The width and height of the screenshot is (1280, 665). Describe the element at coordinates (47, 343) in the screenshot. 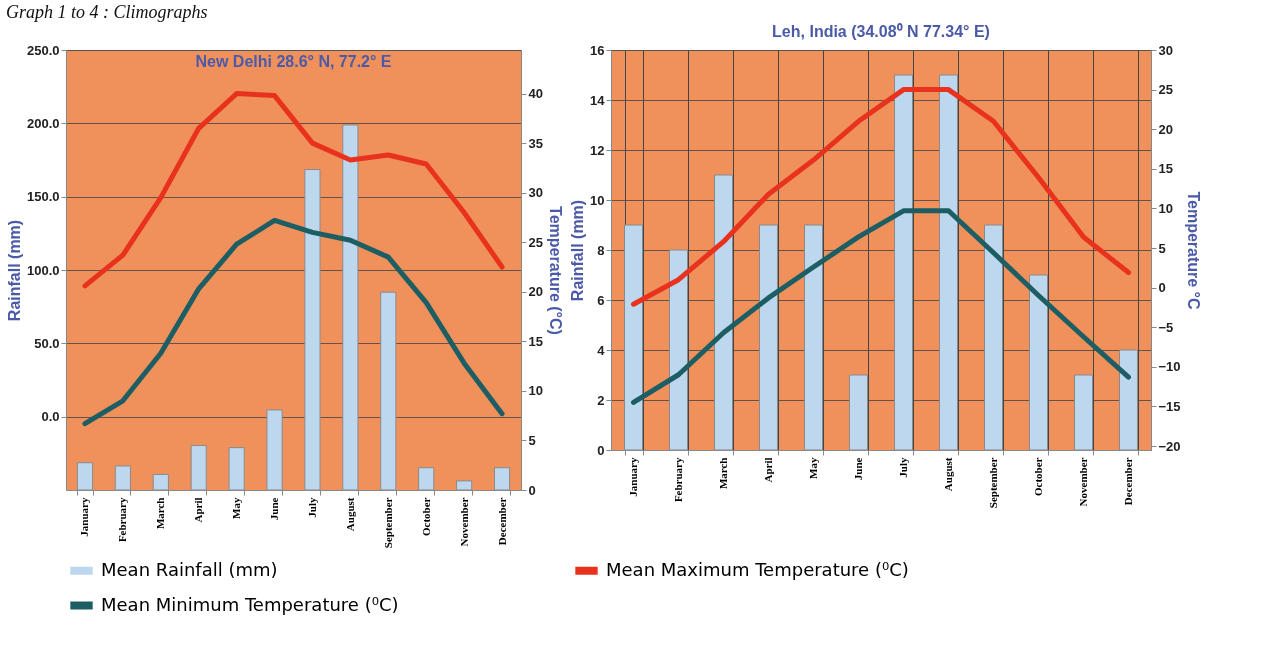

I see `y-tick-label: 50.0` at that location.